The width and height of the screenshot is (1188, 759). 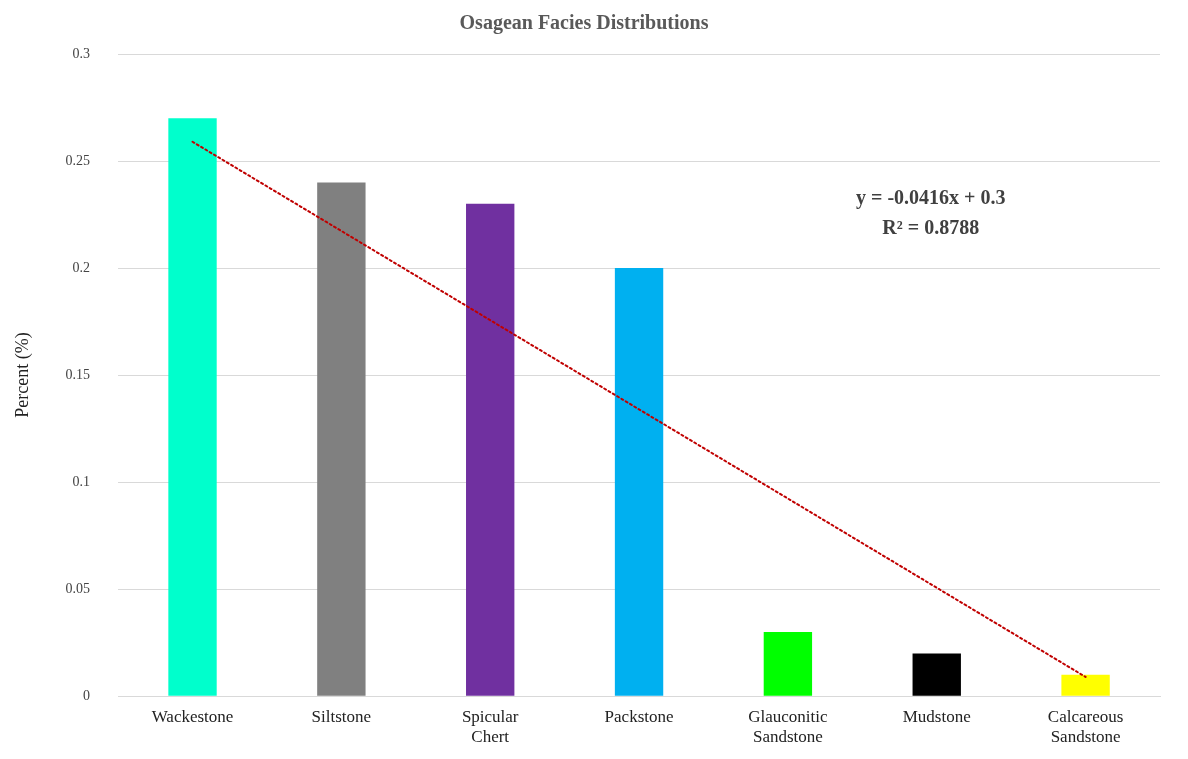 What do you see at coordinates (1085, 726) in the screenshot?
I see `x-tick-label: Calcareous Sandstone` at bounding box center [1085, 726].